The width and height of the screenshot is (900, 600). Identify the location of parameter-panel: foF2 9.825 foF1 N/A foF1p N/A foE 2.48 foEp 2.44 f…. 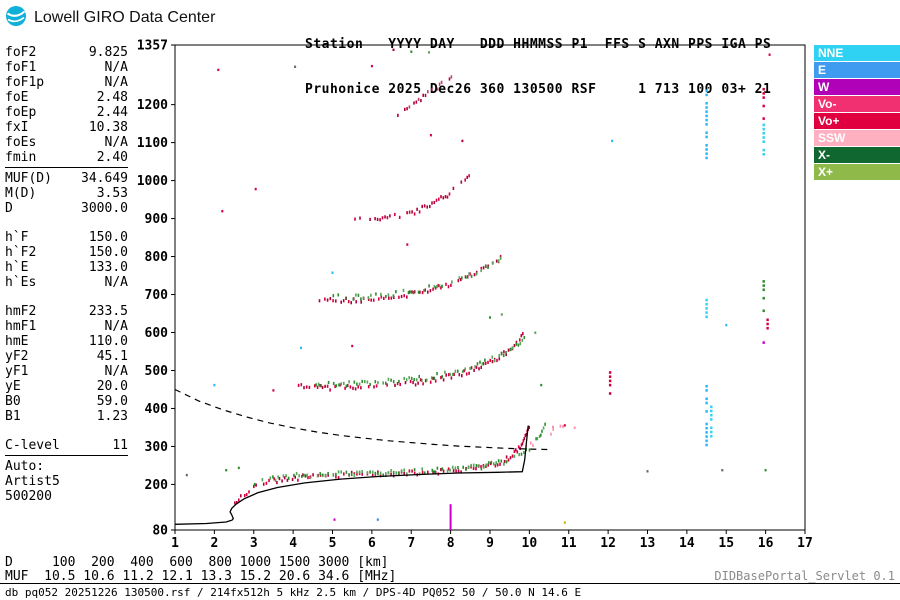
(66, 281).